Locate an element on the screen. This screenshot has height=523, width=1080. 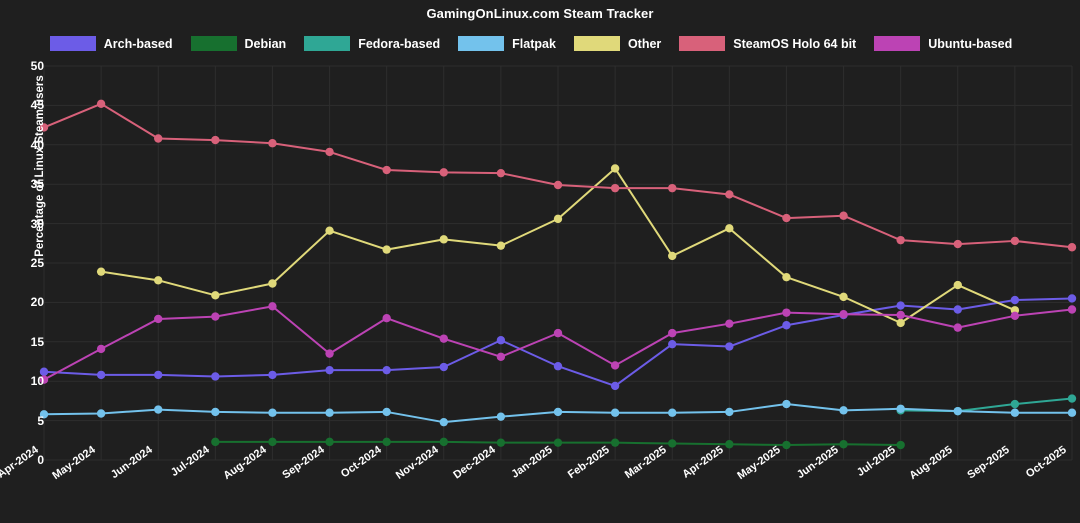
y-axis-ticks: 0 5 10 15 20 25 30 35 40 45 50 is located at coordinates (26, 261).